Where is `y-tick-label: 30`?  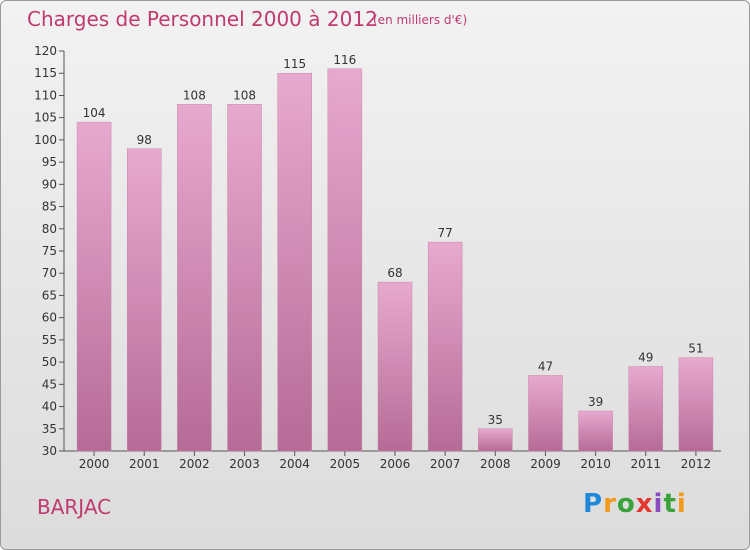
y-tick-label: 30 is located at coordinates (49, 451).